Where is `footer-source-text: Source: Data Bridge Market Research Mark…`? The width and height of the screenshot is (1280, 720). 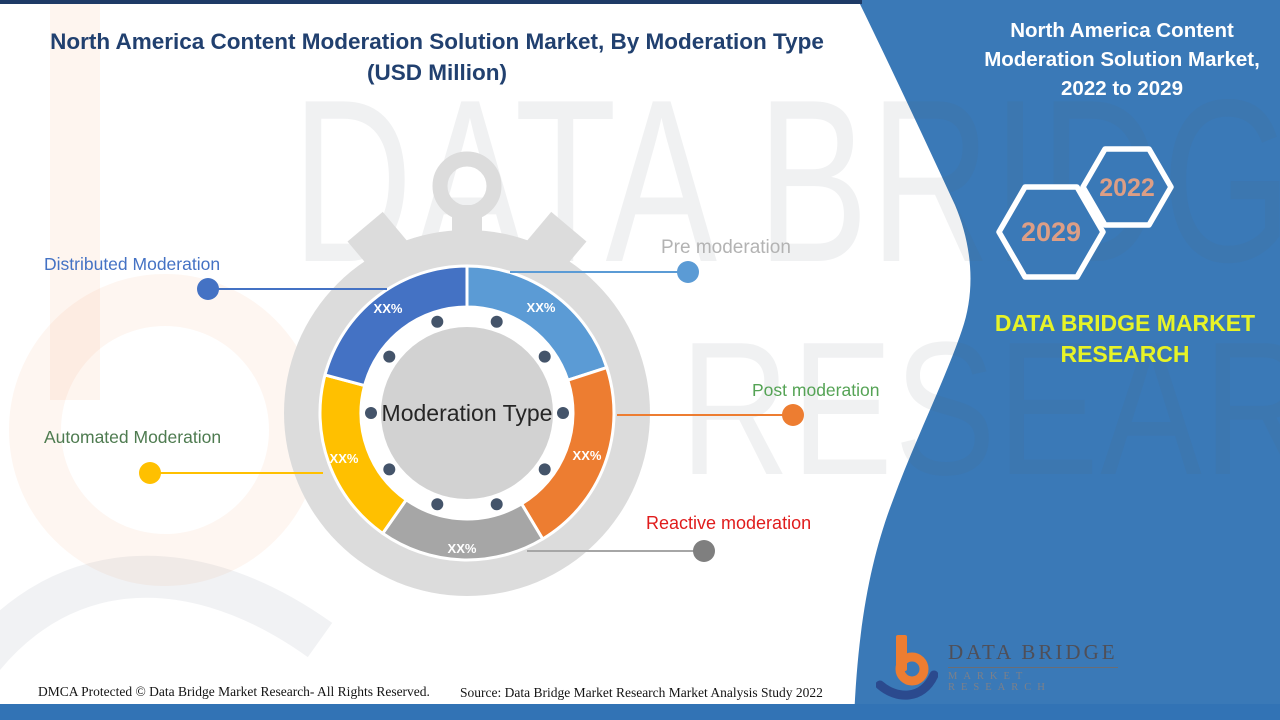
footer-source-text: Source: Data Bridge Market Research Mark… is located at coordinates (641, 692).